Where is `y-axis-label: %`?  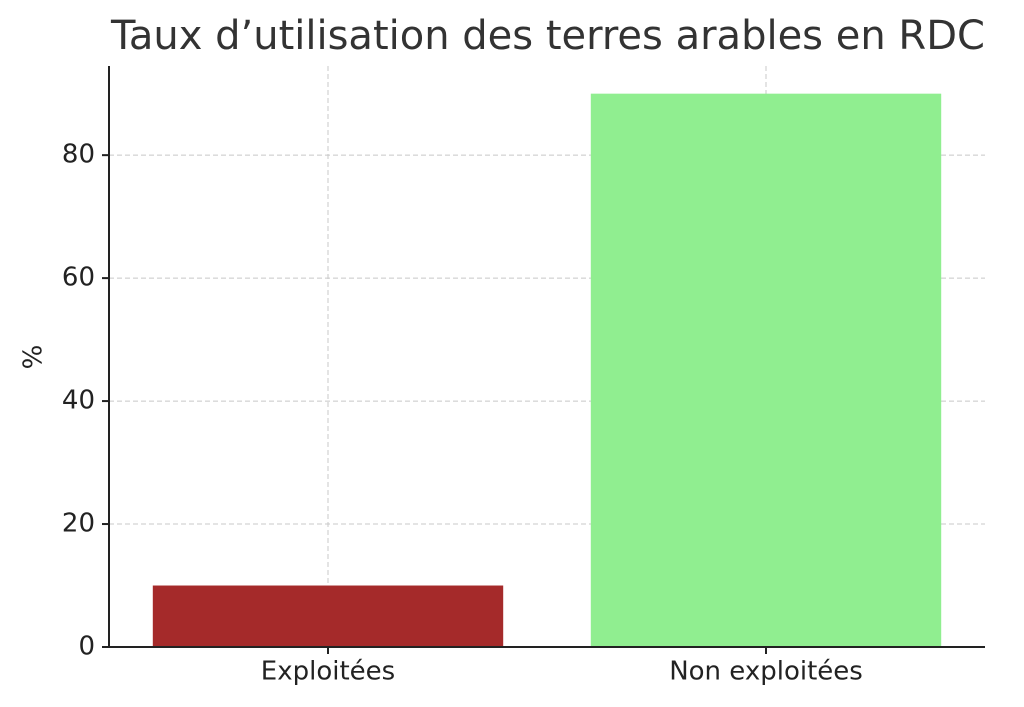 y-axis-label: % is located at coordinates (34, 357).